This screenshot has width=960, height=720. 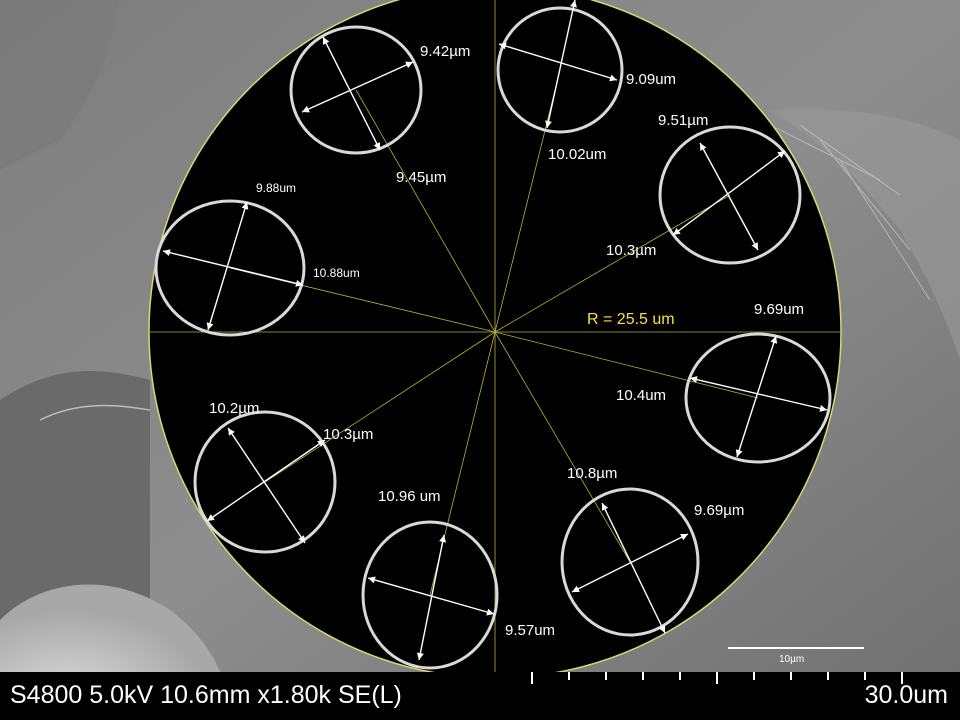 What do you see at coordinates (845, 210) in the screenshot?
I see `substrate-debris` at bounding box center [845, 210].